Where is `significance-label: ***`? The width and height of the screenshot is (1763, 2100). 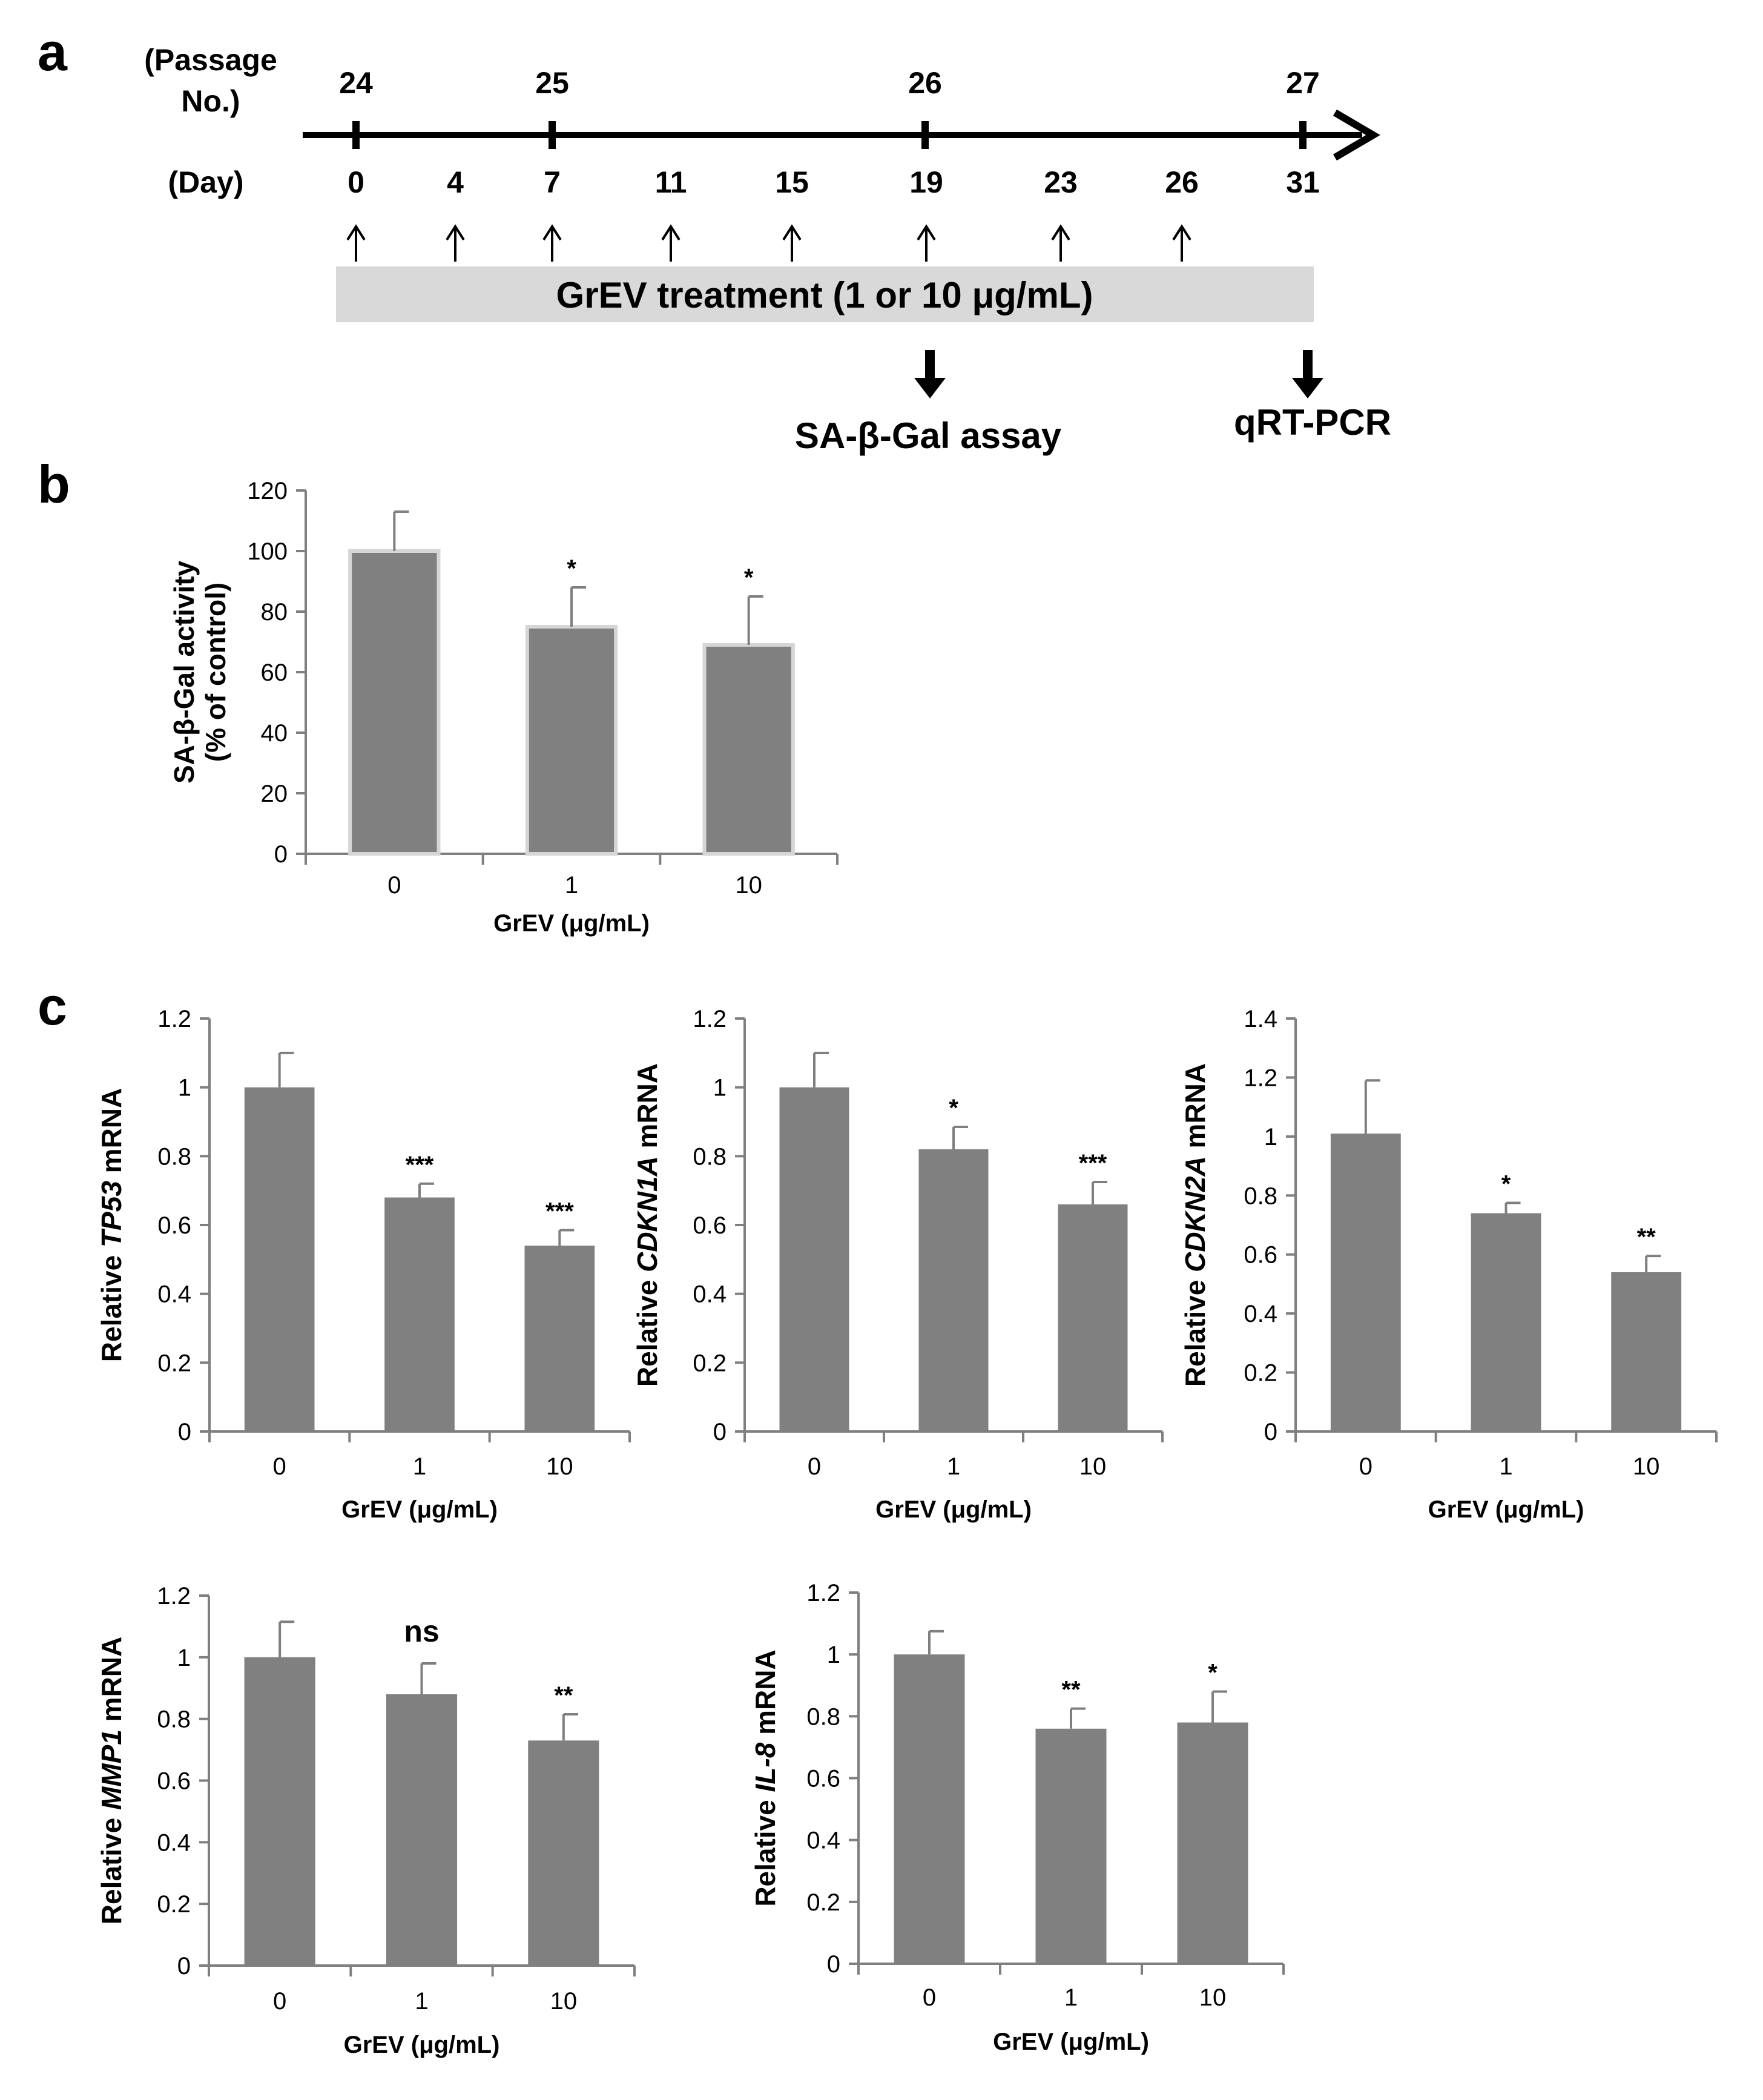 significance-label: *** is located at coordinates (420, 1165).